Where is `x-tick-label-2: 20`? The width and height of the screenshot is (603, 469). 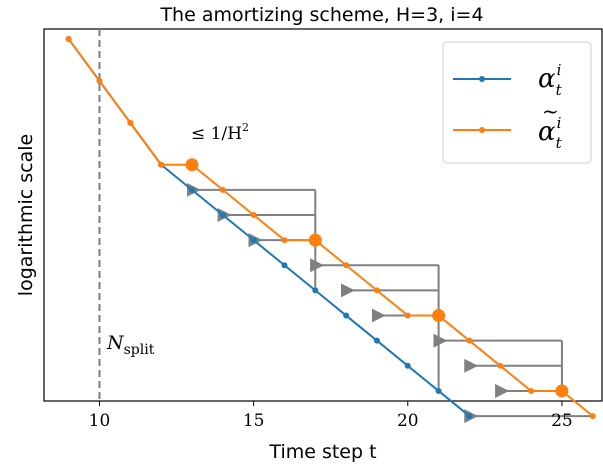 x-tick-label-2: 20 is located at coordinates (408, 421).